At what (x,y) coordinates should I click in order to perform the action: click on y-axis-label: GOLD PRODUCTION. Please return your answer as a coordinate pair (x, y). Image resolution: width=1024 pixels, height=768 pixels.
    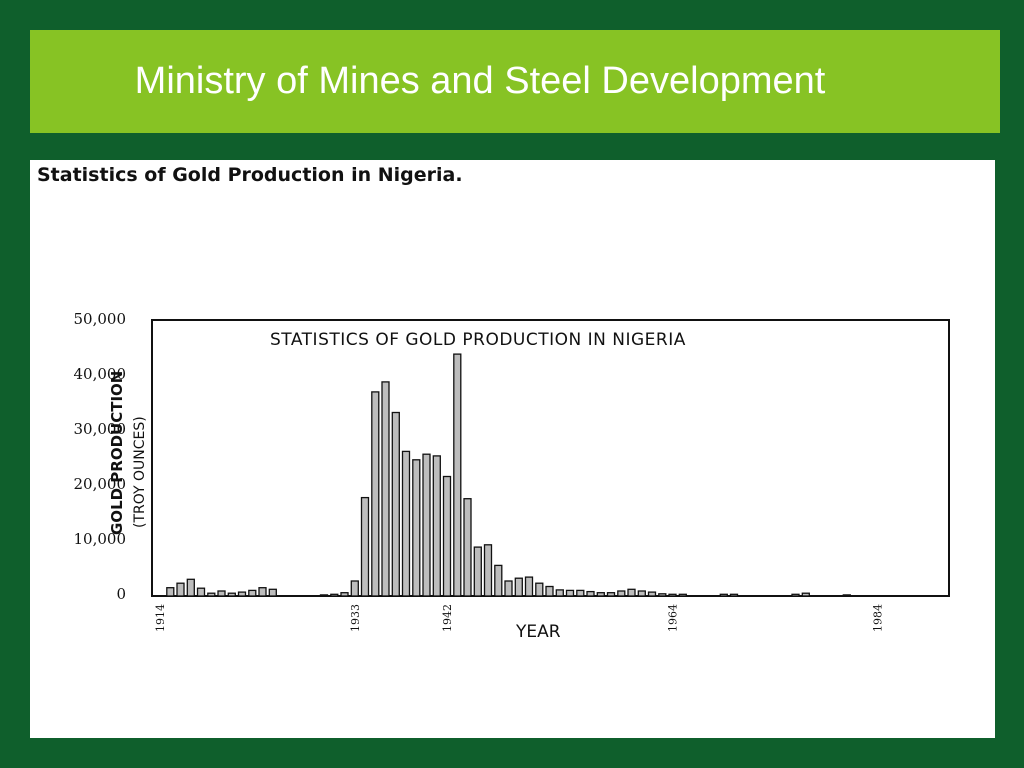
    Looking at the image, I should click on (117, 453).